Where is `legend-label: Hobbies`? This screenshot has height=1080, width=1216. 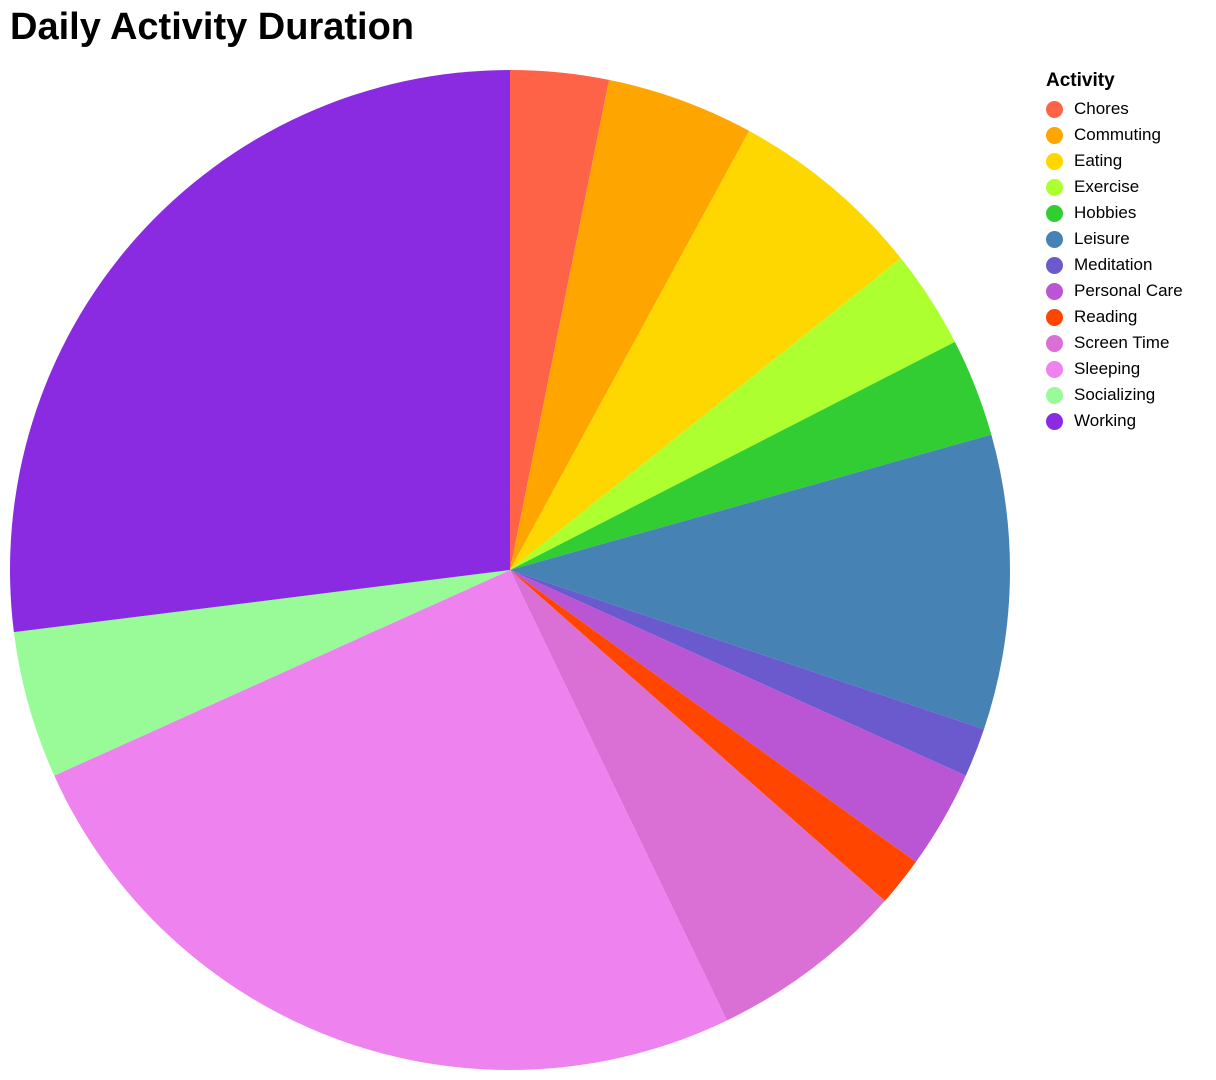 legend-label: Hobbies is located at coordinates (1105, 212).